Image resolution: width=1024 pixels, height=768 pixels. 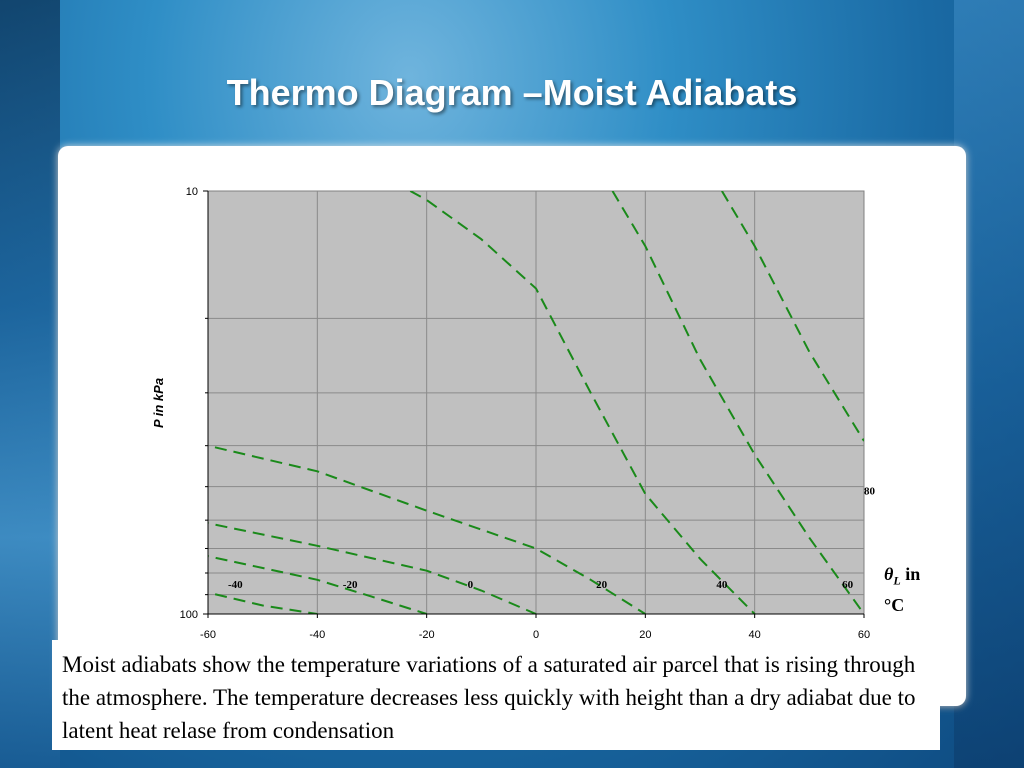 I want to click on adiabat-label: -40, so click(x=235, y=585).